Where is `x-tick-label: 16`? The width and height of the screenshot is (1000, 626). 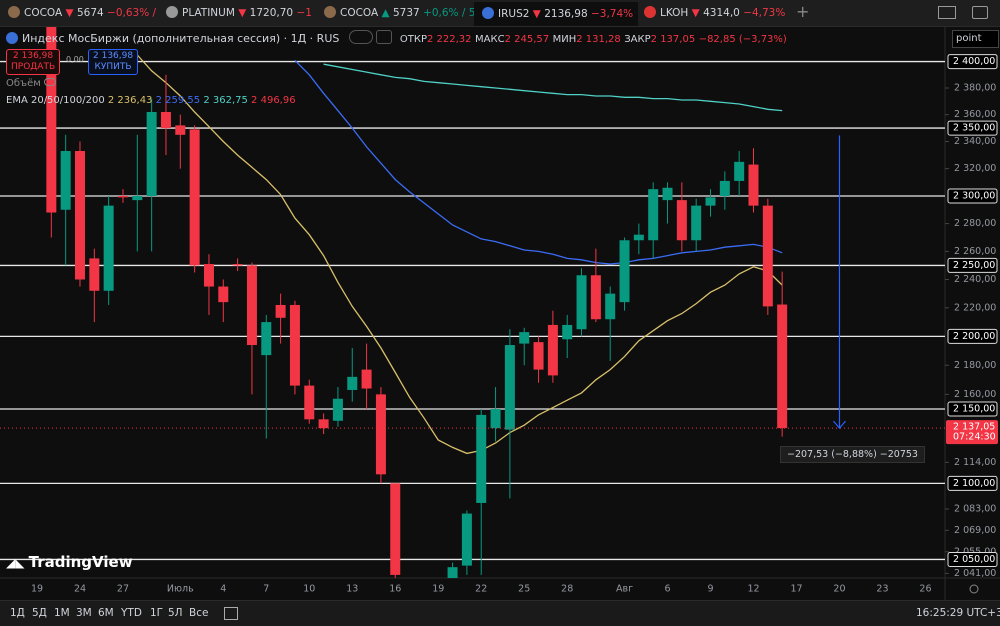
x-tick-label: 16 is located at coordinates (395, 589).